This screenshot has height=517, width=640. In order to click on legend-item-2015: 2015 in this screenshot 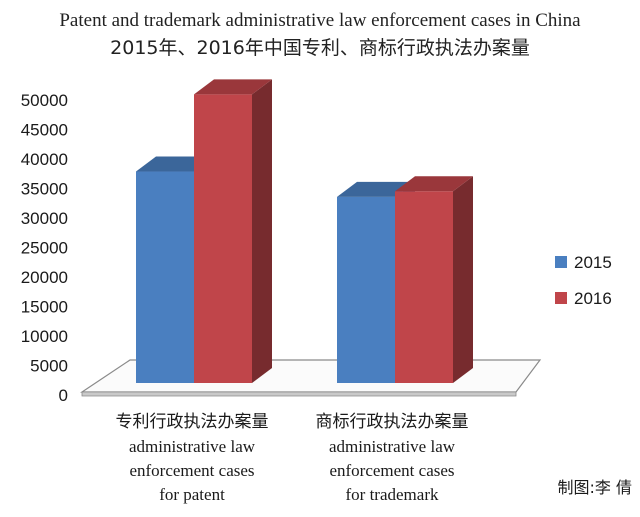, I will do `click(583, 262)`.